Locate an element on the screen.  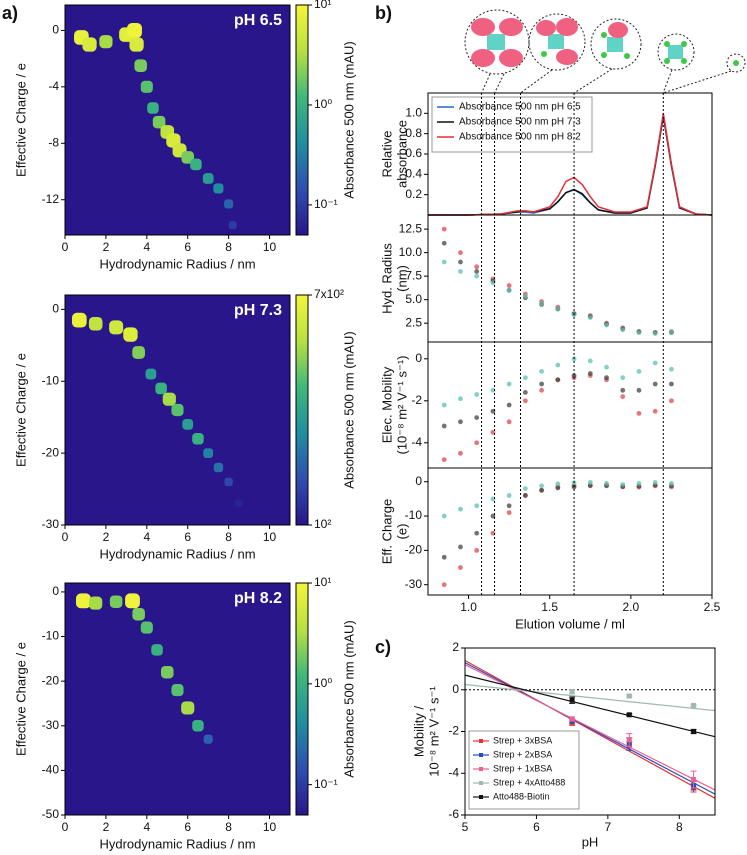
x-tick-label: 4 is located at coordinates (146, 537).